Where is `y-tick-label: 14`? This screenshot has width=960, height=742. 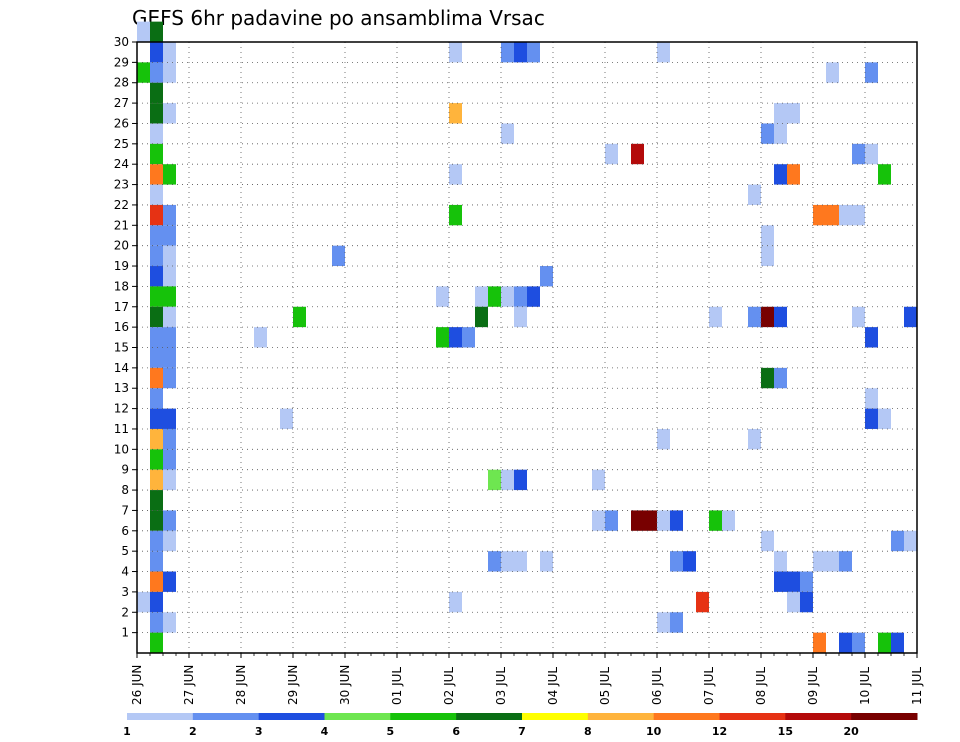
y-tick-label: 14 is located at coordinates (121, 368).